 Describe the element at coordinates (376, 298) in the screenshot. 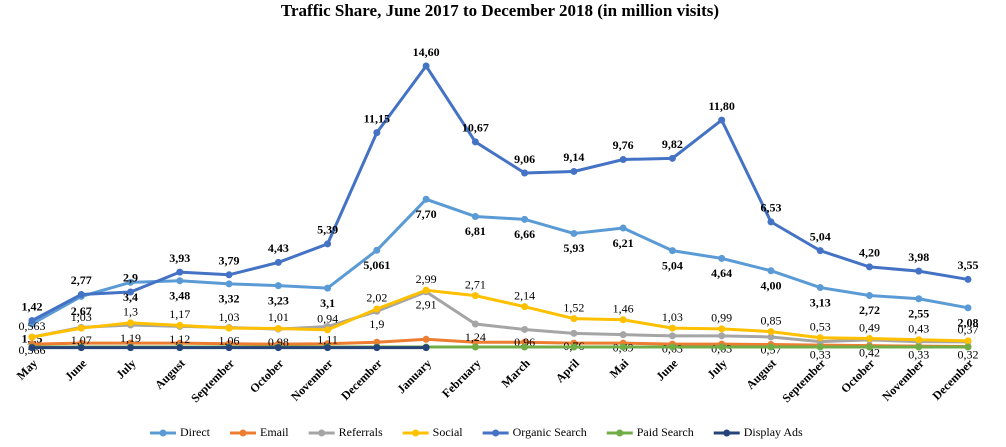

I see `data-label: 2,02` at that location.